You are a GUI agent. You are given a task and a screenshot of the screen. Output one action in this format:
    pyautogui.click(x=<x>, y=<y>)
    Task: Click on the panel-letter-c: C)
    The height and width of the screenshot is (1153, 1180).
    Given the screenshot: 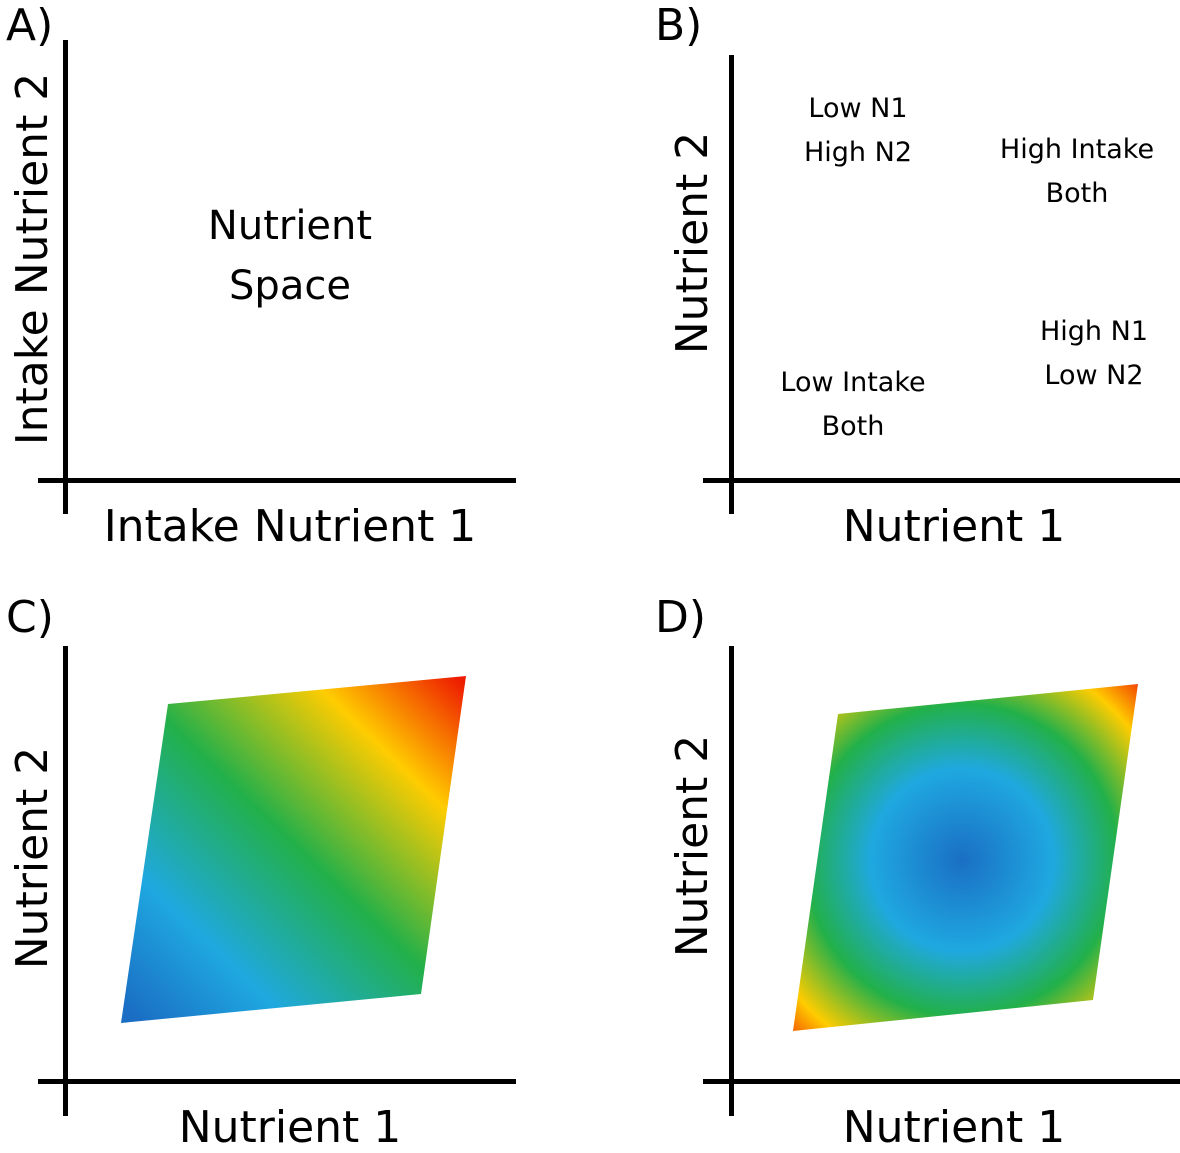 What is the action you would take?
    pyautogui.click(x=30, y=617)
    